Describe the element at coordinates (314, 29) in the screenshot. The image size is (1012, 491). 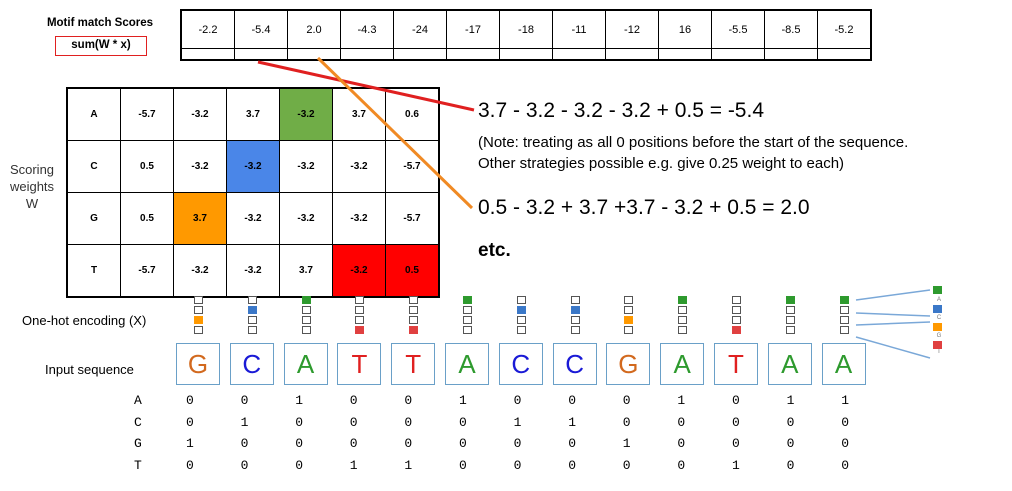
I see `score-cell: 2.0` at that location.